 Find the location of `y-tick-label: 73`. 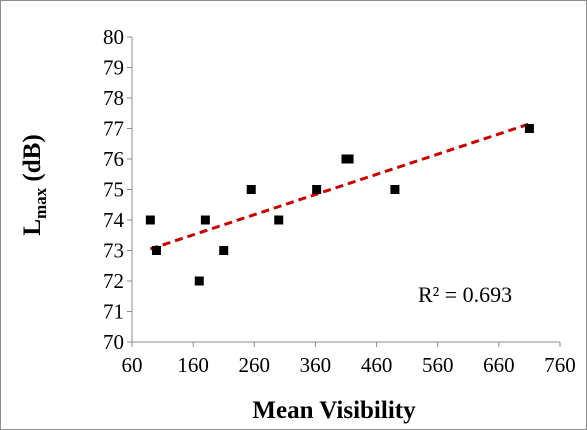

y-tick-label: 73 is located at coordinates (113, 251).